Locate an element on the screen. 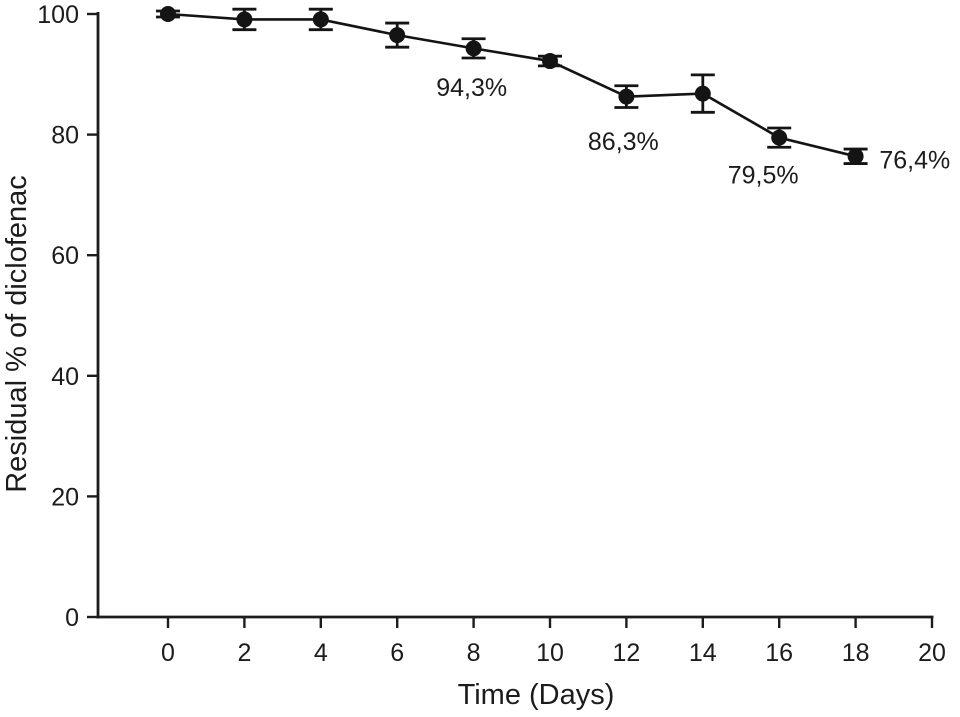 This screenshot has height=717, width=960. x-tick-label: 4 is located at coordinates (321, 653).